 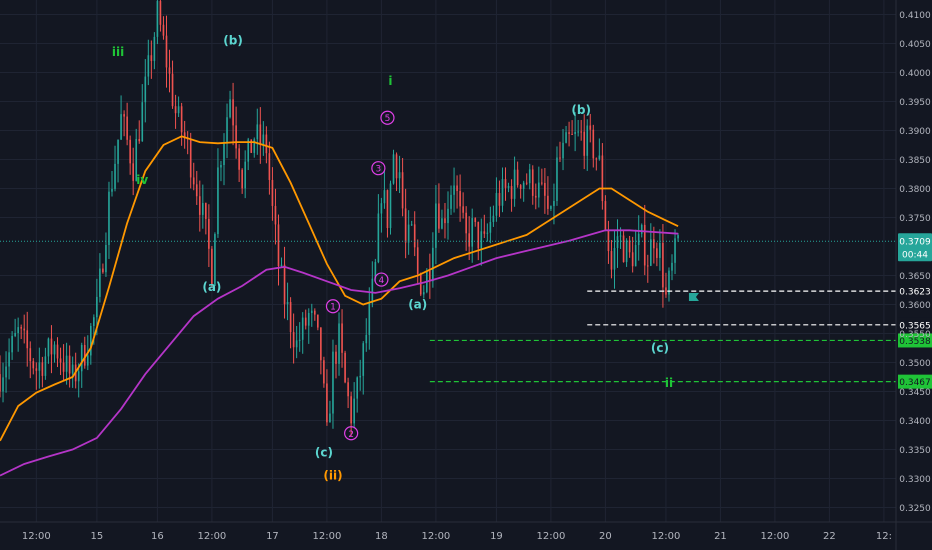 What do you see at coordinates (915, 219) in the screenshot?
I see `price-tick-label: 0.3750` at bounding box center [915, 219].